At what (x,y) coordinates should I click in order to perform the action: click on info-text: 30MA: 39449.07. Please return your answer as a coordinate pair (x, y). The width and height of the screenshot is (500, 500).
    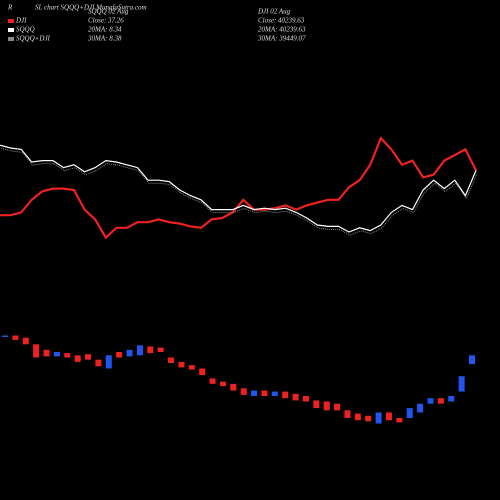
    Looking at the image, I should click on (281, 39).